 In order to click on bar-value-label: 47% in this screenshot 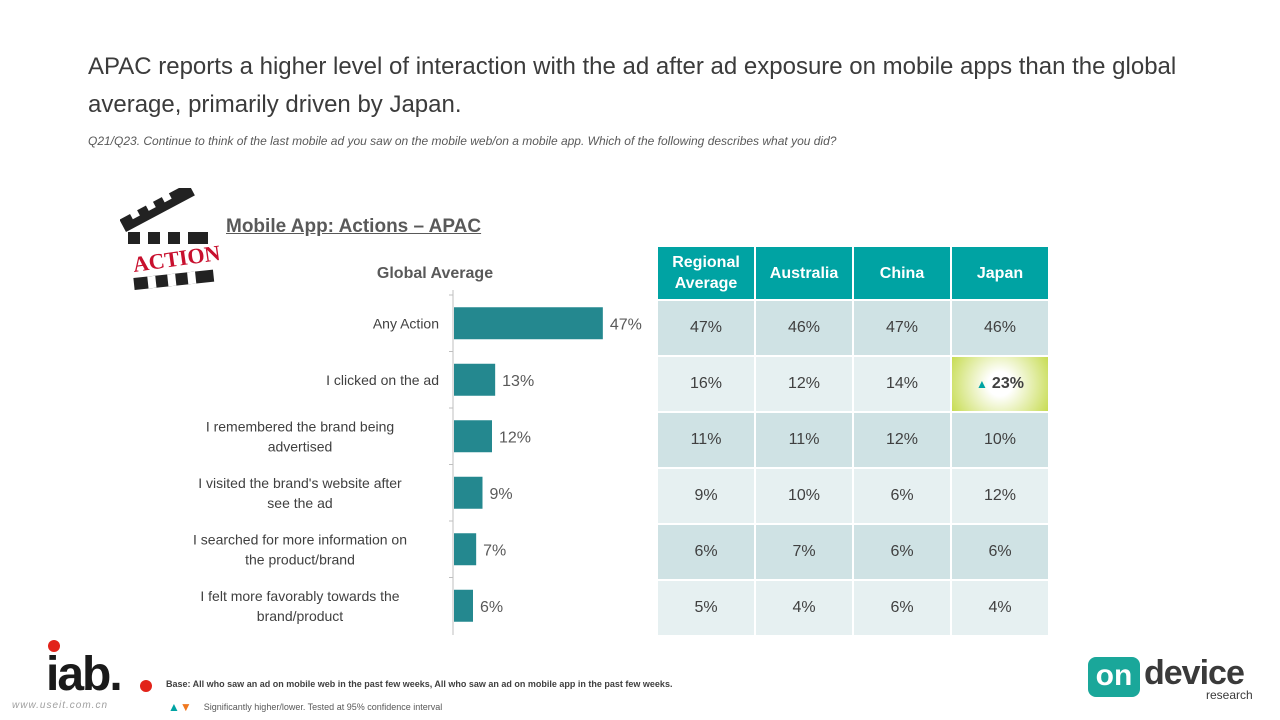, I will do `click(626, 324)`.